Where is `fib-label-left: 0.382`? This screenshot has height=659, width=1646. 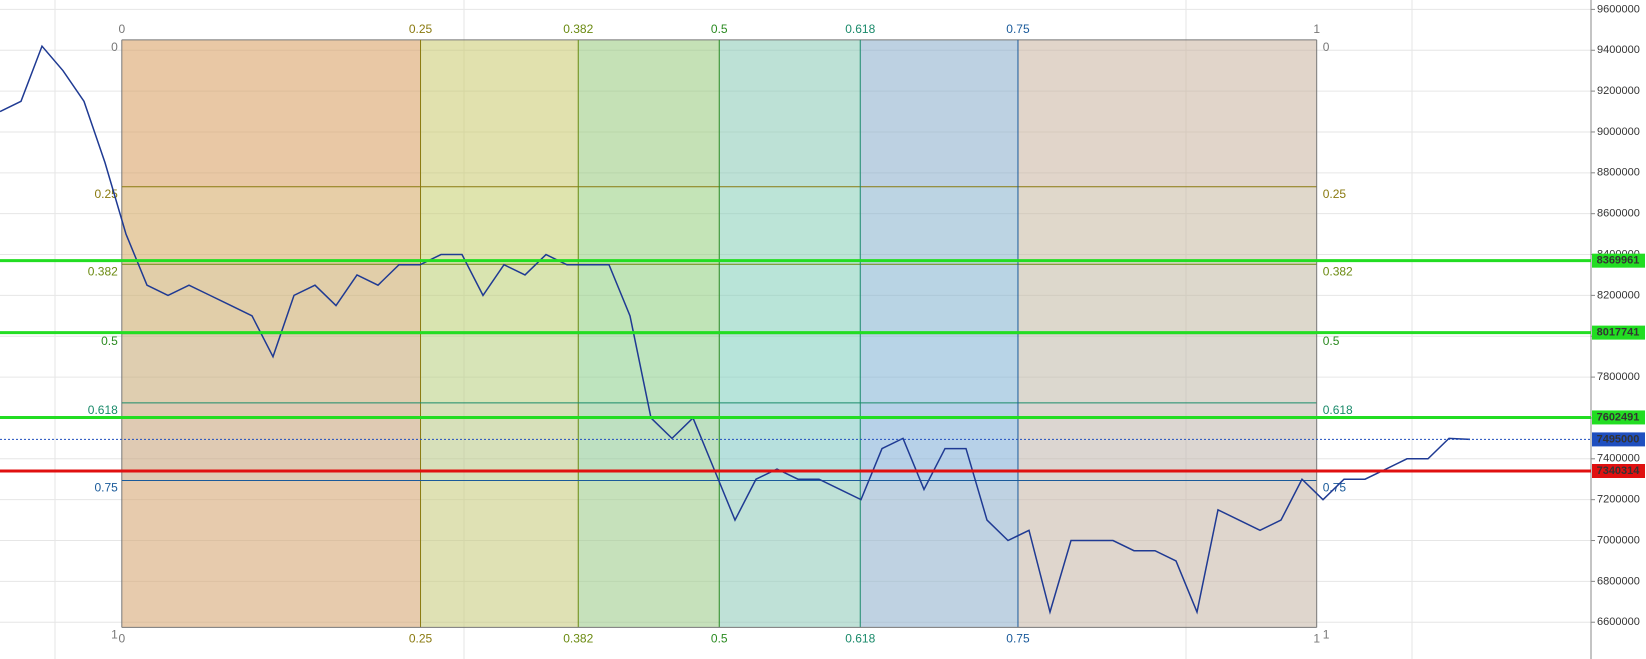 fib-label-left: 0.382 is located at coordinates (103, 271).